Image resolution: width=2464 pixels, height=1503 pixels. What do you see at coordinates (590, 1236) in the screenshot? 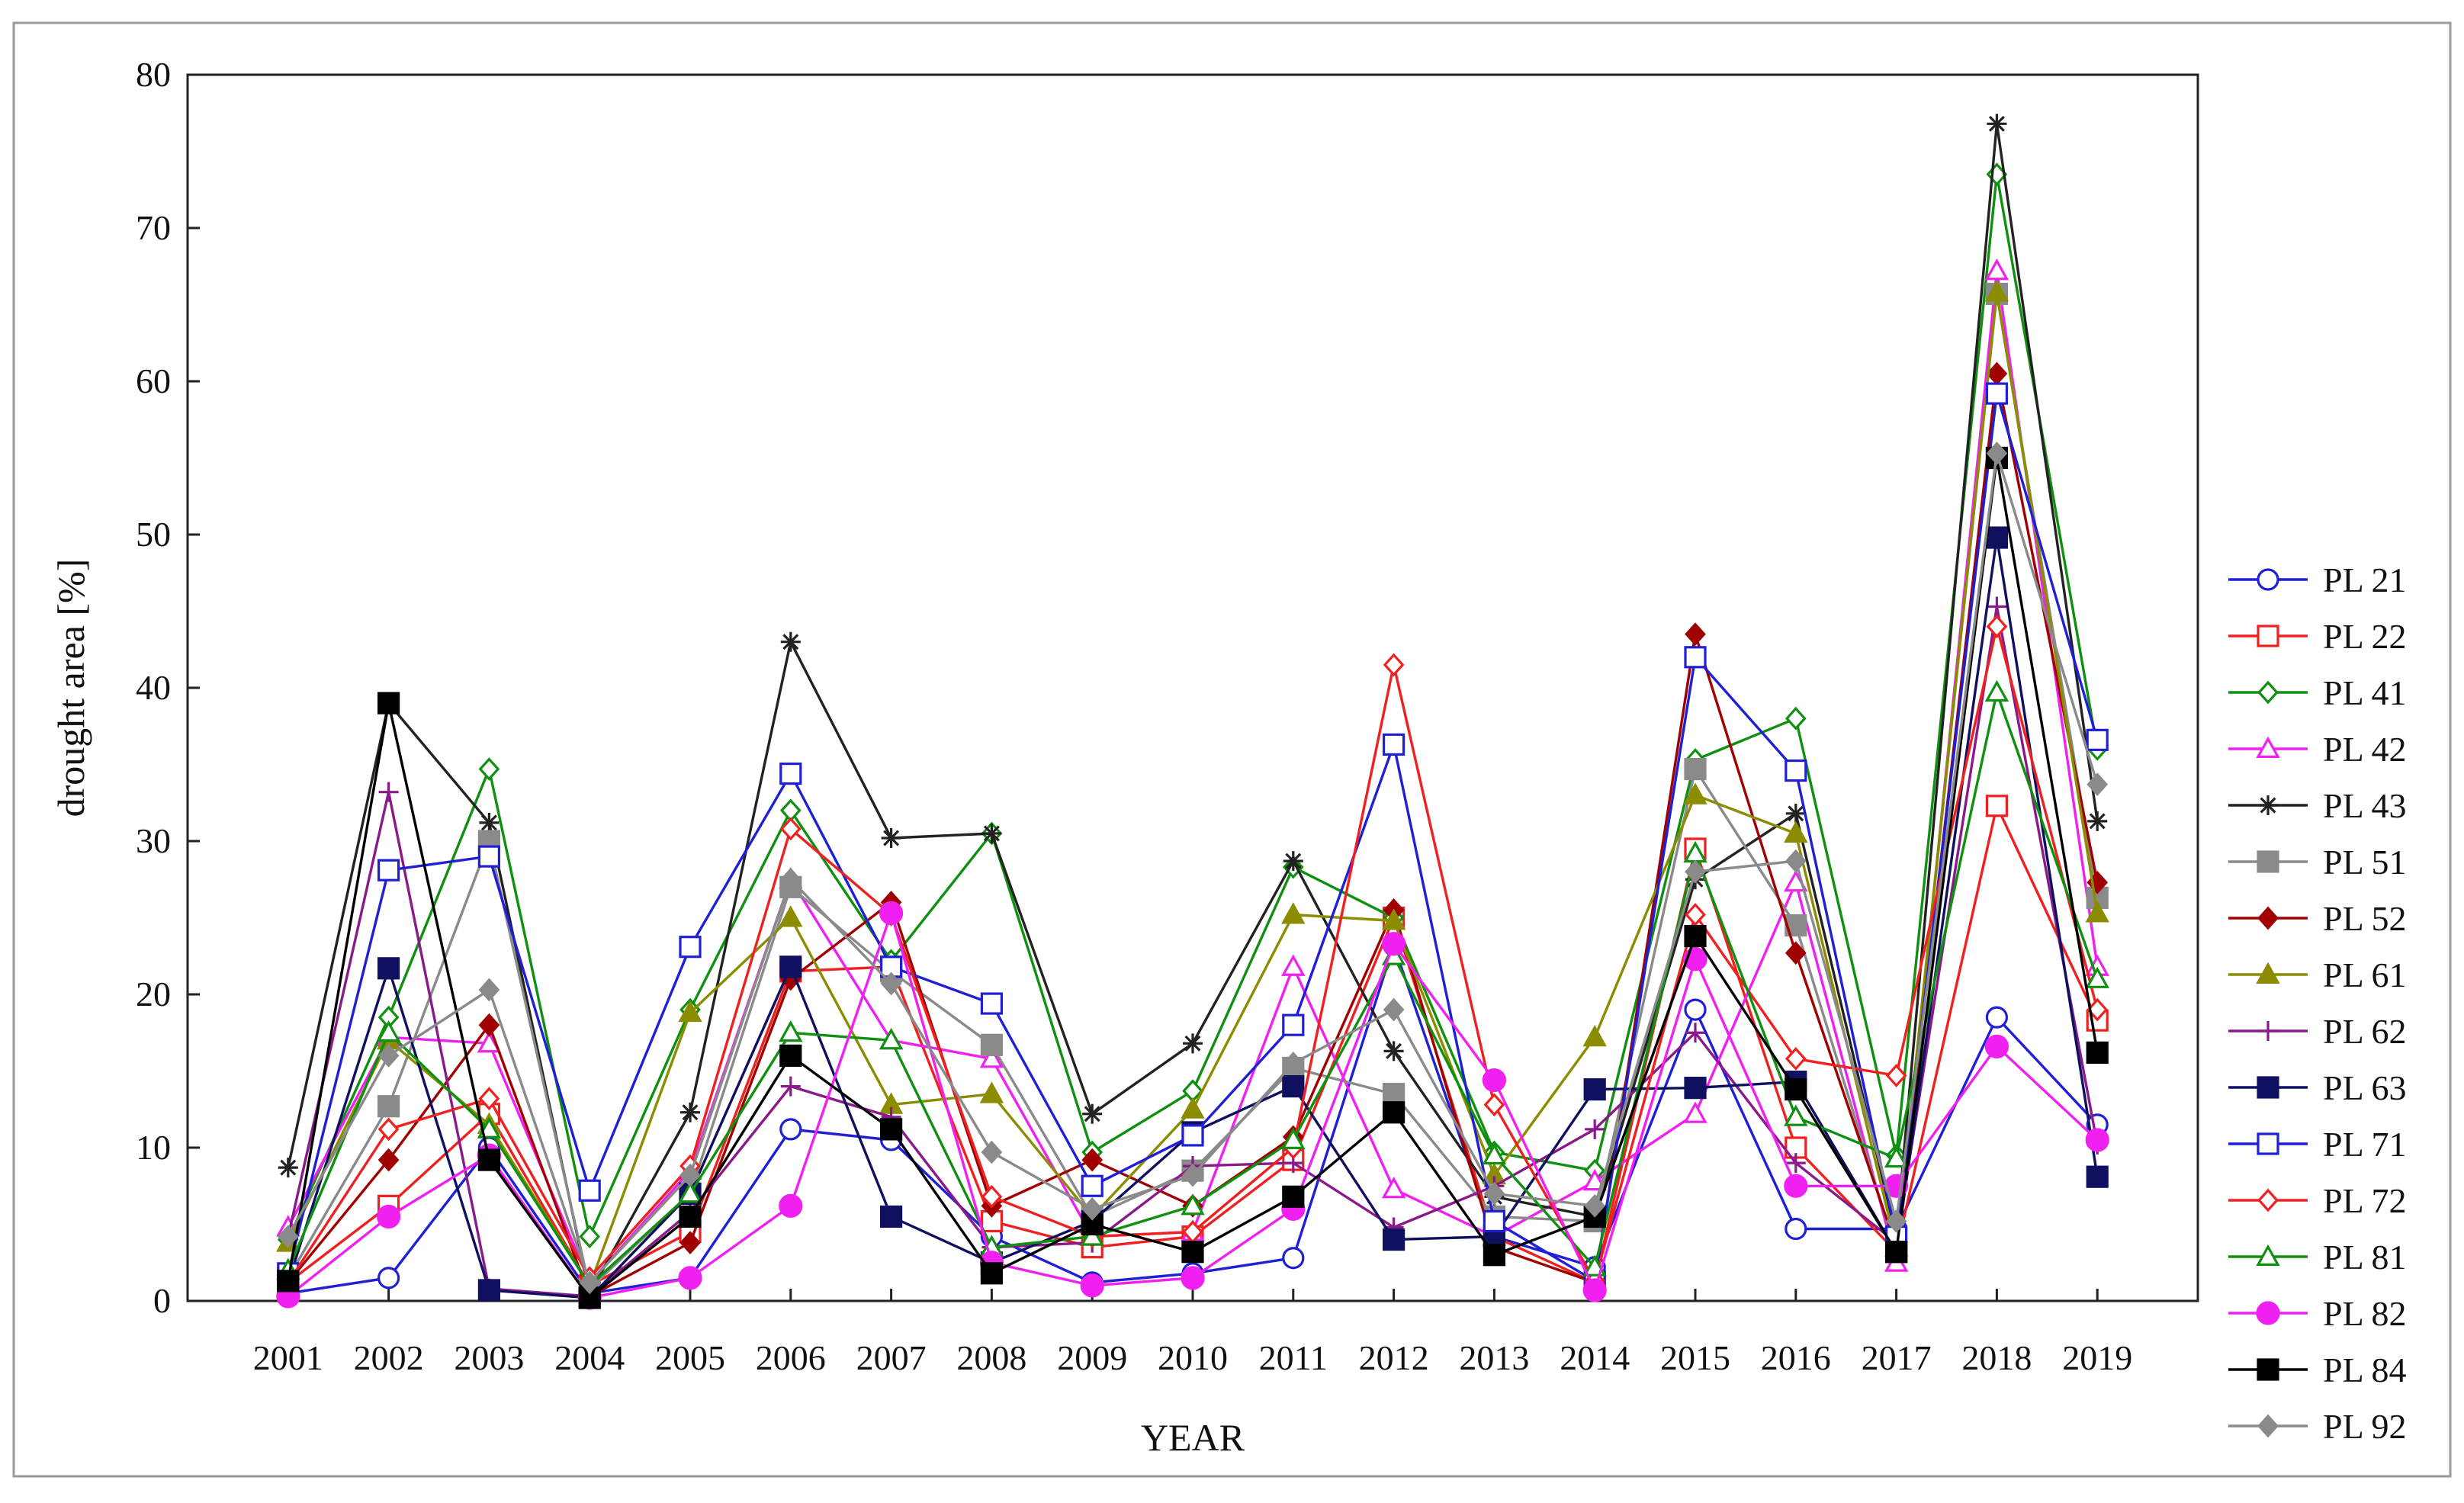
I see `series-pl-41-point` at bounding box center [590, 1236].